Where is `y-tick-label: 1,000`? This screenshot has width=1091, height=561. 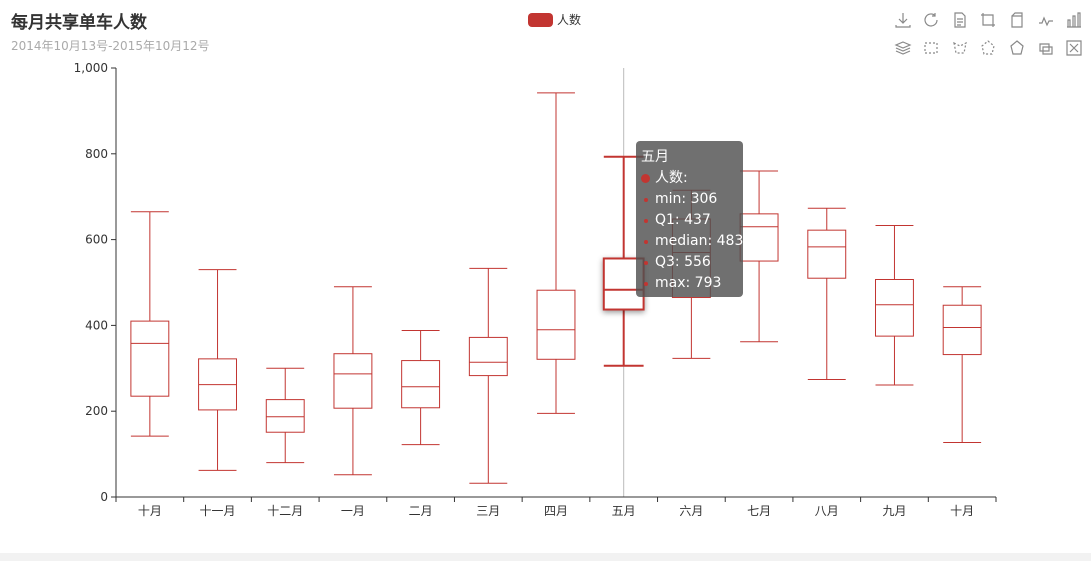 y-tick-label: 1,000 is located at coordinates (91, 68).